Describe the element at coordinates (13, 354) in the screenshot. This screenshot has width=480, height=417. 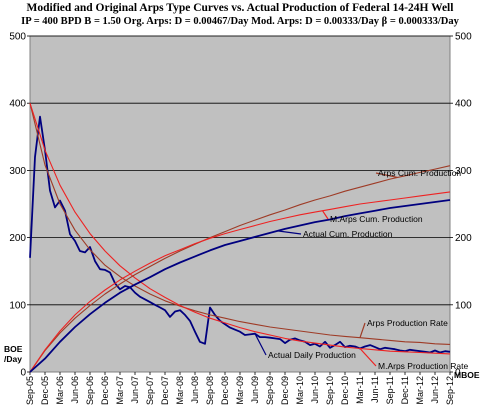
I see `y-axis-label-left: BOE/Day` at that location.